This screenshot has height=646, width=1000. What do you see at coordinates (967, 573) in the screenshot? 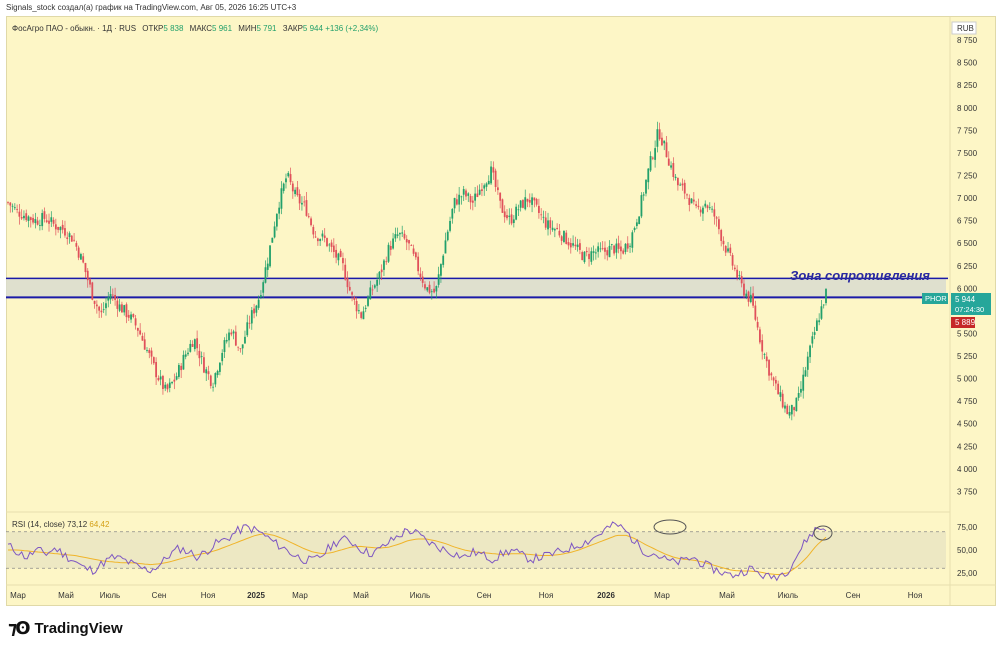
I see `rsi-tick-label: 25,00` at bounding box center [967, 573].